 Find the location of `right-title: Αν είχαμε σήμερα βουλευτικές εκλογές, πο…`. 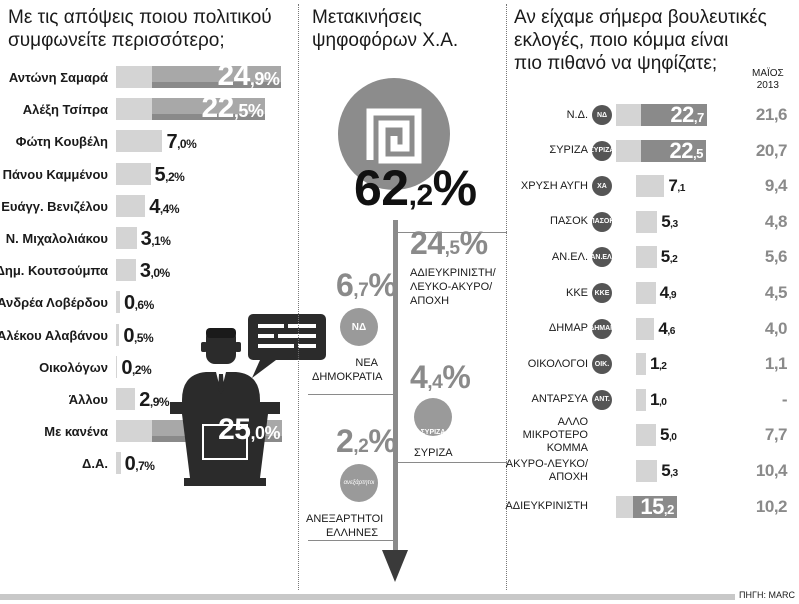

right-title: Αν είχαμε σήμερα βουλευτικές εκλογές, πο… is located at coordinates (640, 40).